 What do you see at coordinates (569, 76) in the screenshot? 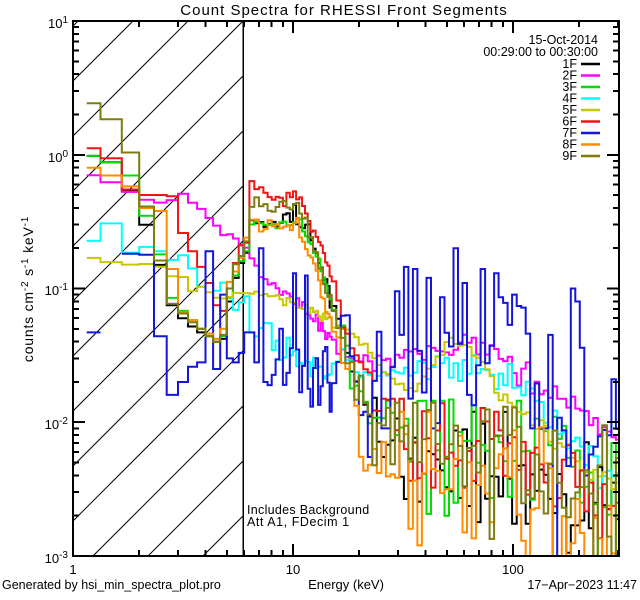
I see `svg-text: 2F` at bounding box center [569, 76].